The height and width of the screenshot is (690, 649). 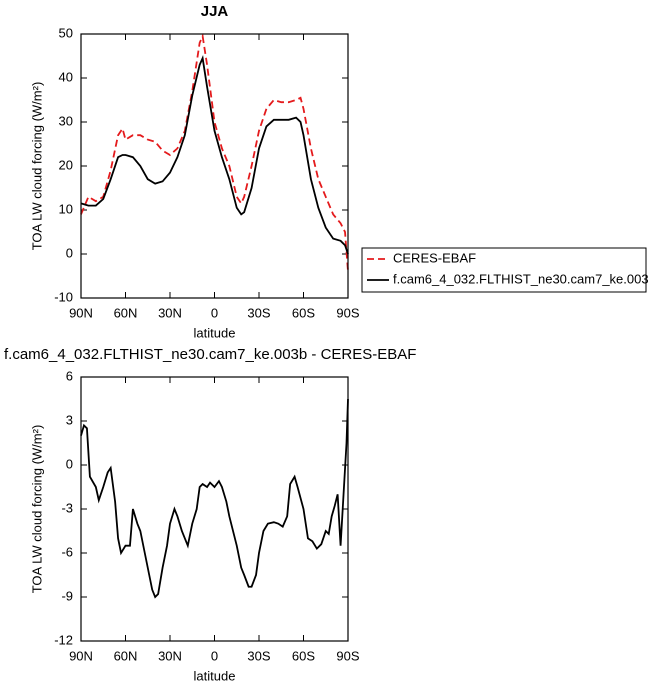 What do you see at coordinates (521, 278) in the screenshot?
I see `legend-label: f.cam6_4_032.FLTHIST_ne30.cam7_ke.003b` at bounding box center [521, 278].